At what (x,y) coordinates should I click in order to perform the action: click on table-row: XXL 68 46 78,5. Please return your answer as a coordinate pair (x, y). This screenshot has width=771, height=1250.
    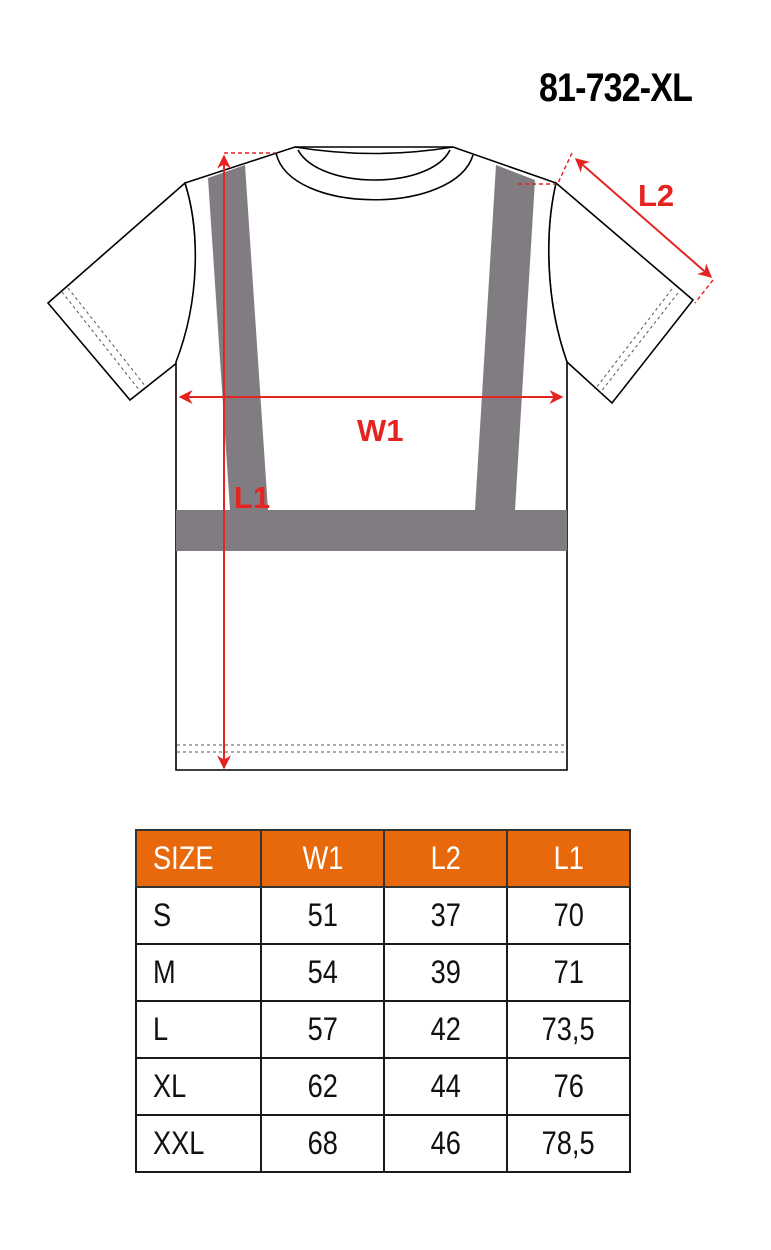
    Looking at the image, I should click on (383, 1143).